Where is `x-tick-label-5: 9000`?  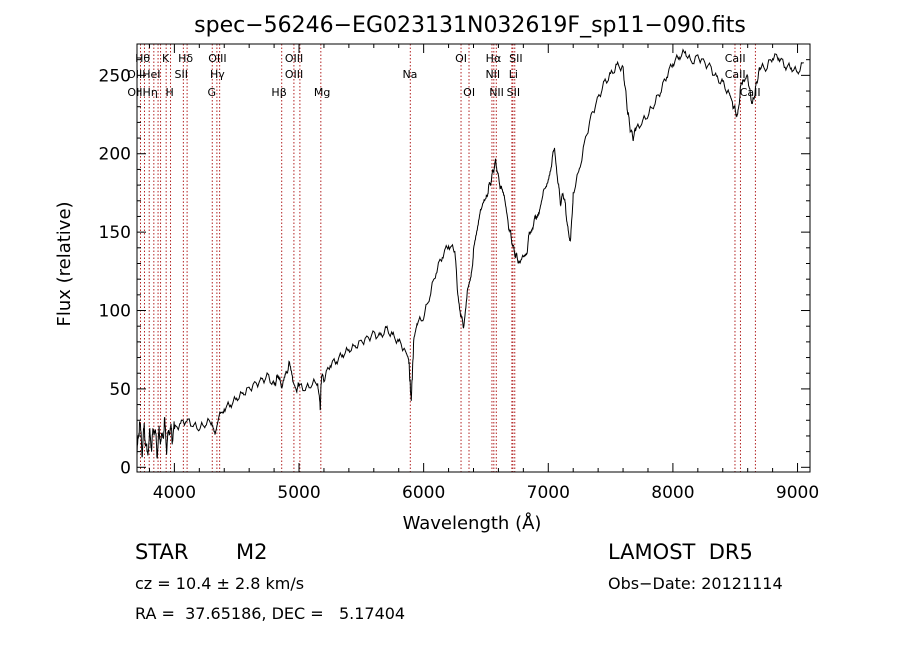
x-tick-label-5: 9000 is located at coordinates (797, 493).